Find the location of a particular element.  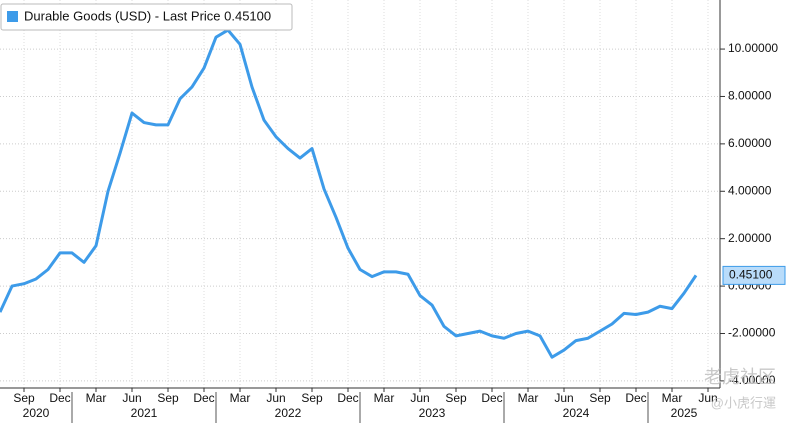

watermark: 老虎社区 is located at coordinates (740, 377).